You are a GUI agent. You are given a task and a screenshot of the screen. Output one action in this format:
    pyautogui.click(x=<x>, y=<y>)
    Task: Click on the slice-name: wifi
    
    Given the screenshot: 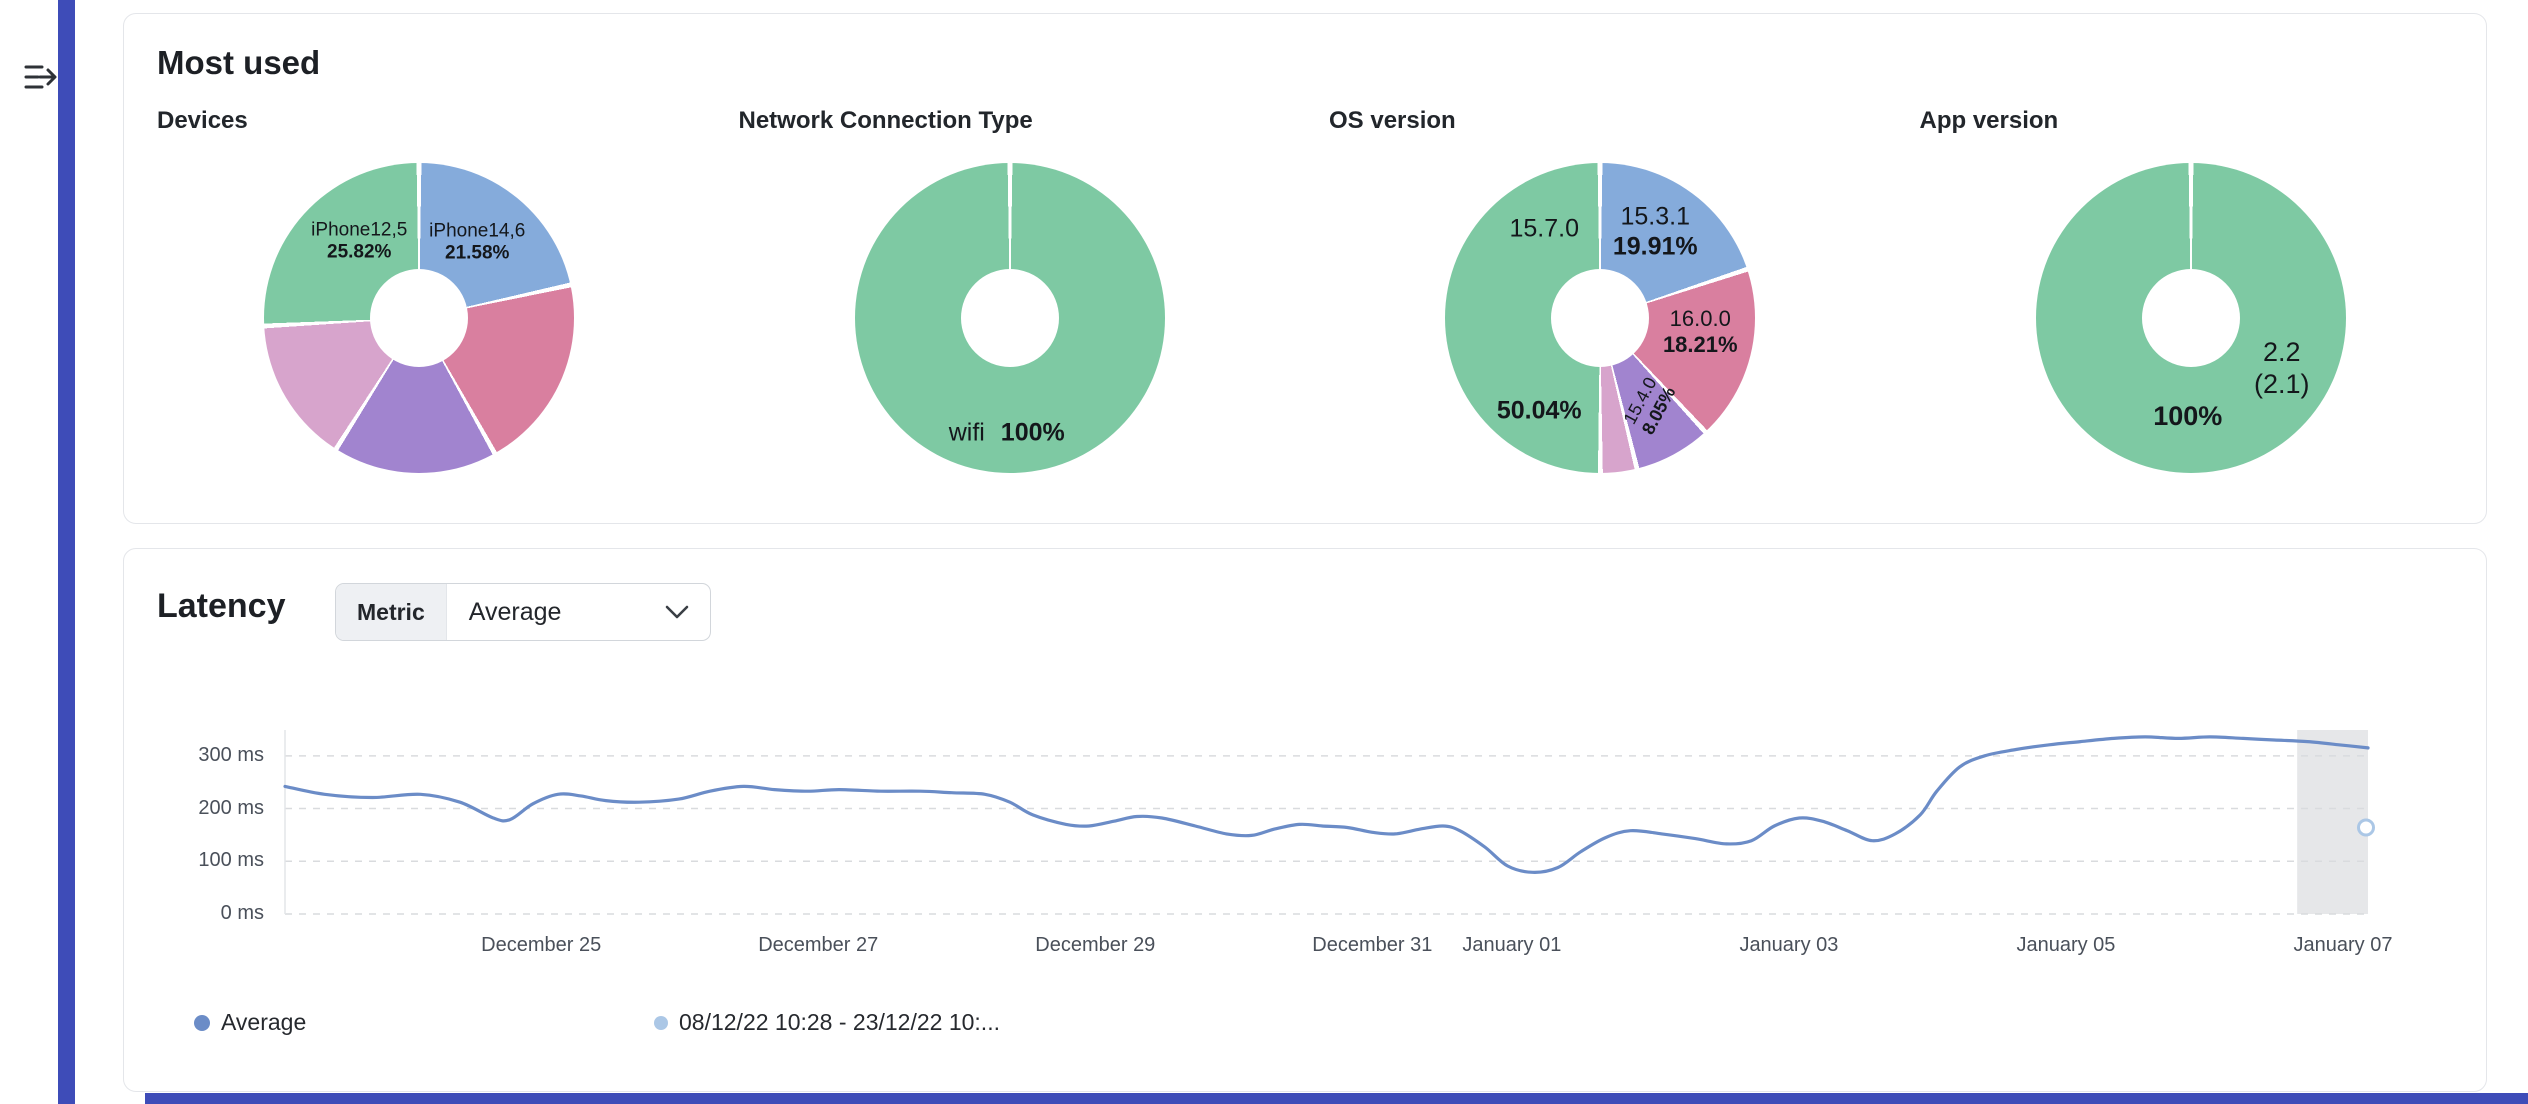 What is the action you would take?
    pyautogui.click(x=966, y=432)
    